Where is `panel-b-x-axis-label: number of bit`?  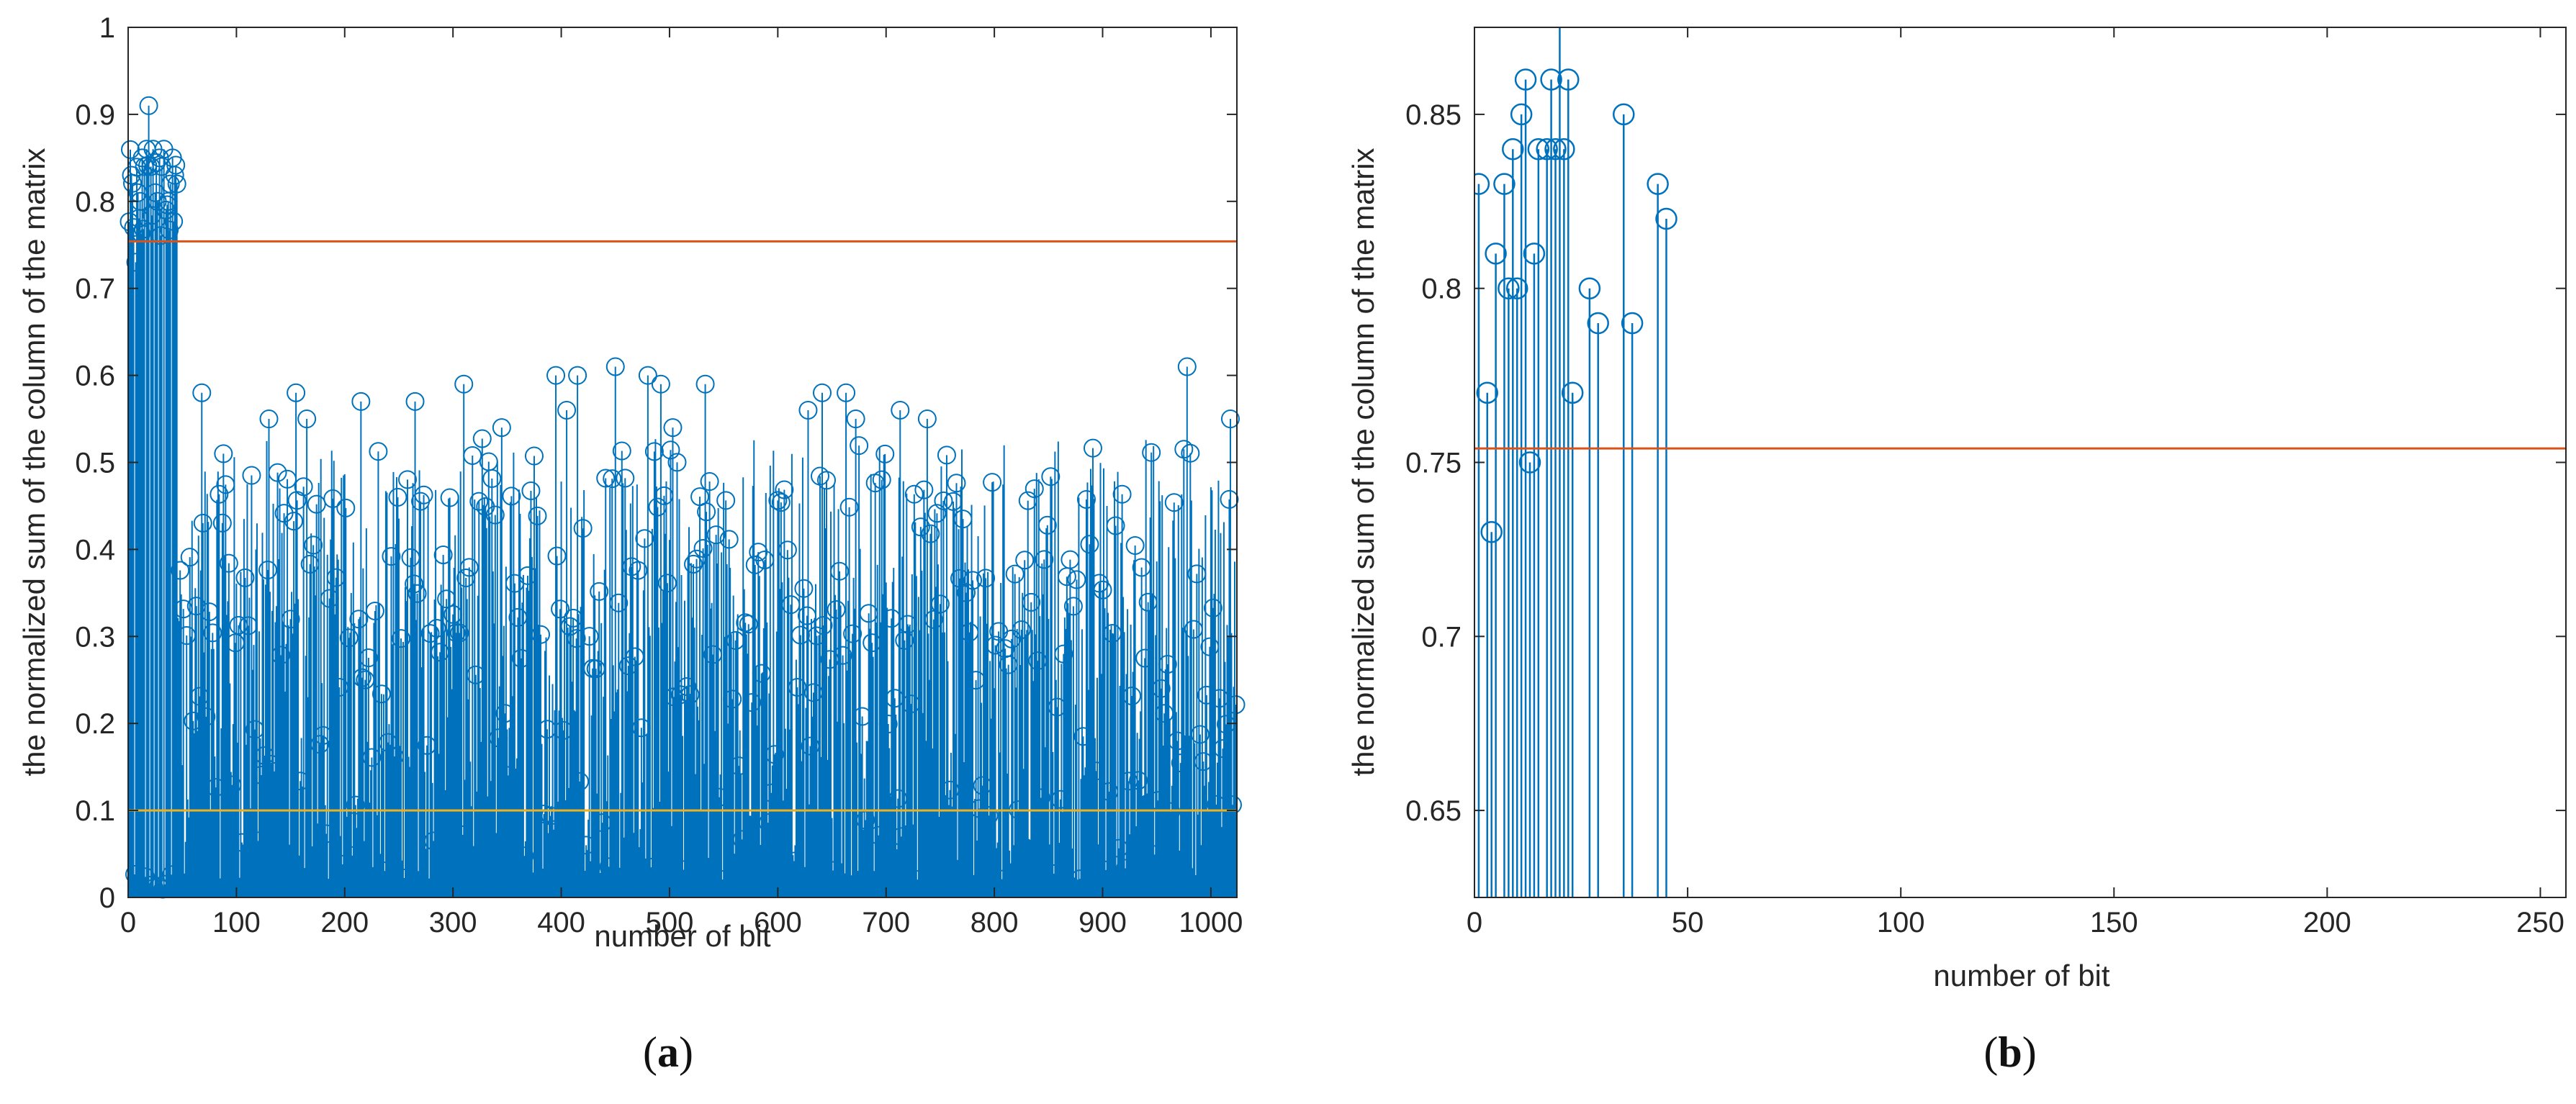 panel-b-x-axis-label: number of bit is located at coordinates (2021, 975).